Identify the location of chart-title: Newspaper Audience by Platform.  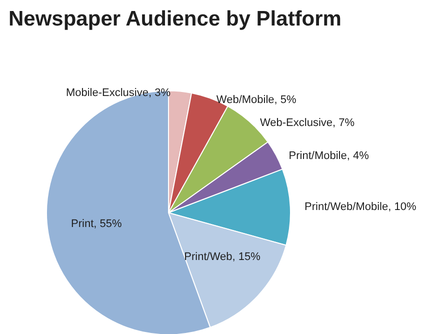
(175, 19).